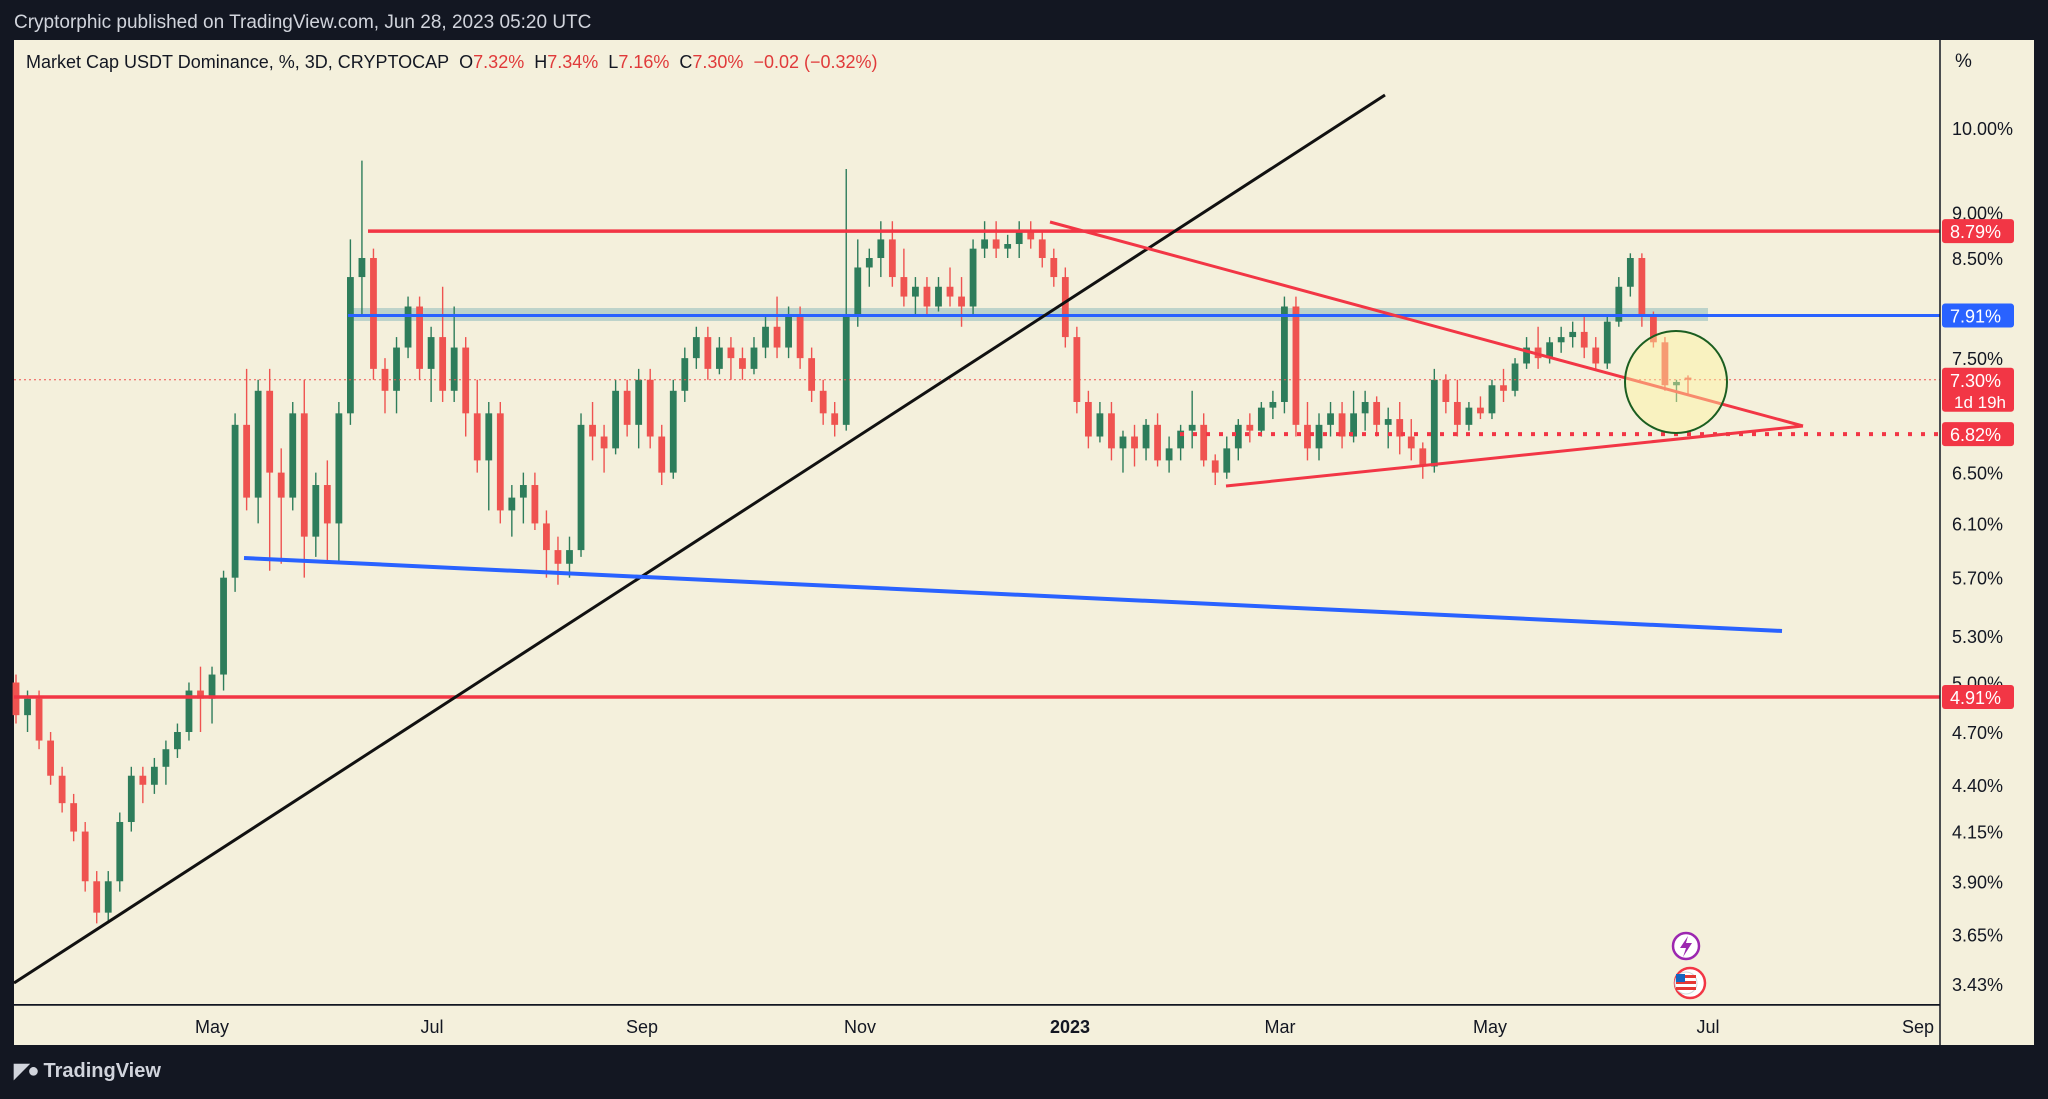 This screenshot has height=1099, width=2048. Describe the element at coordinates (1690, 983) in the screenshot. I see `us-flag-icon` at that location.